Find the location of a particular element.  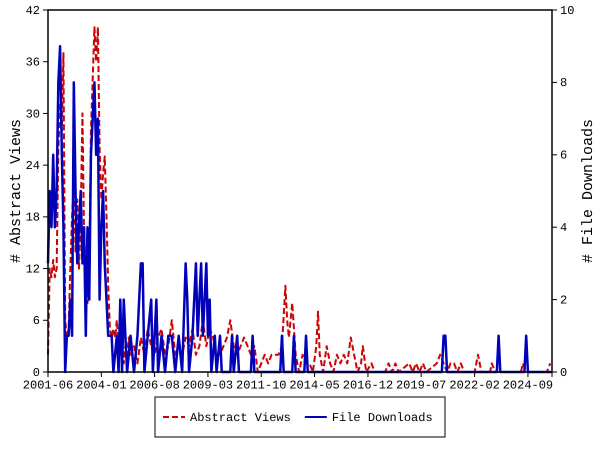

y-tick-label: 18 is located at coordinates (33, 217).